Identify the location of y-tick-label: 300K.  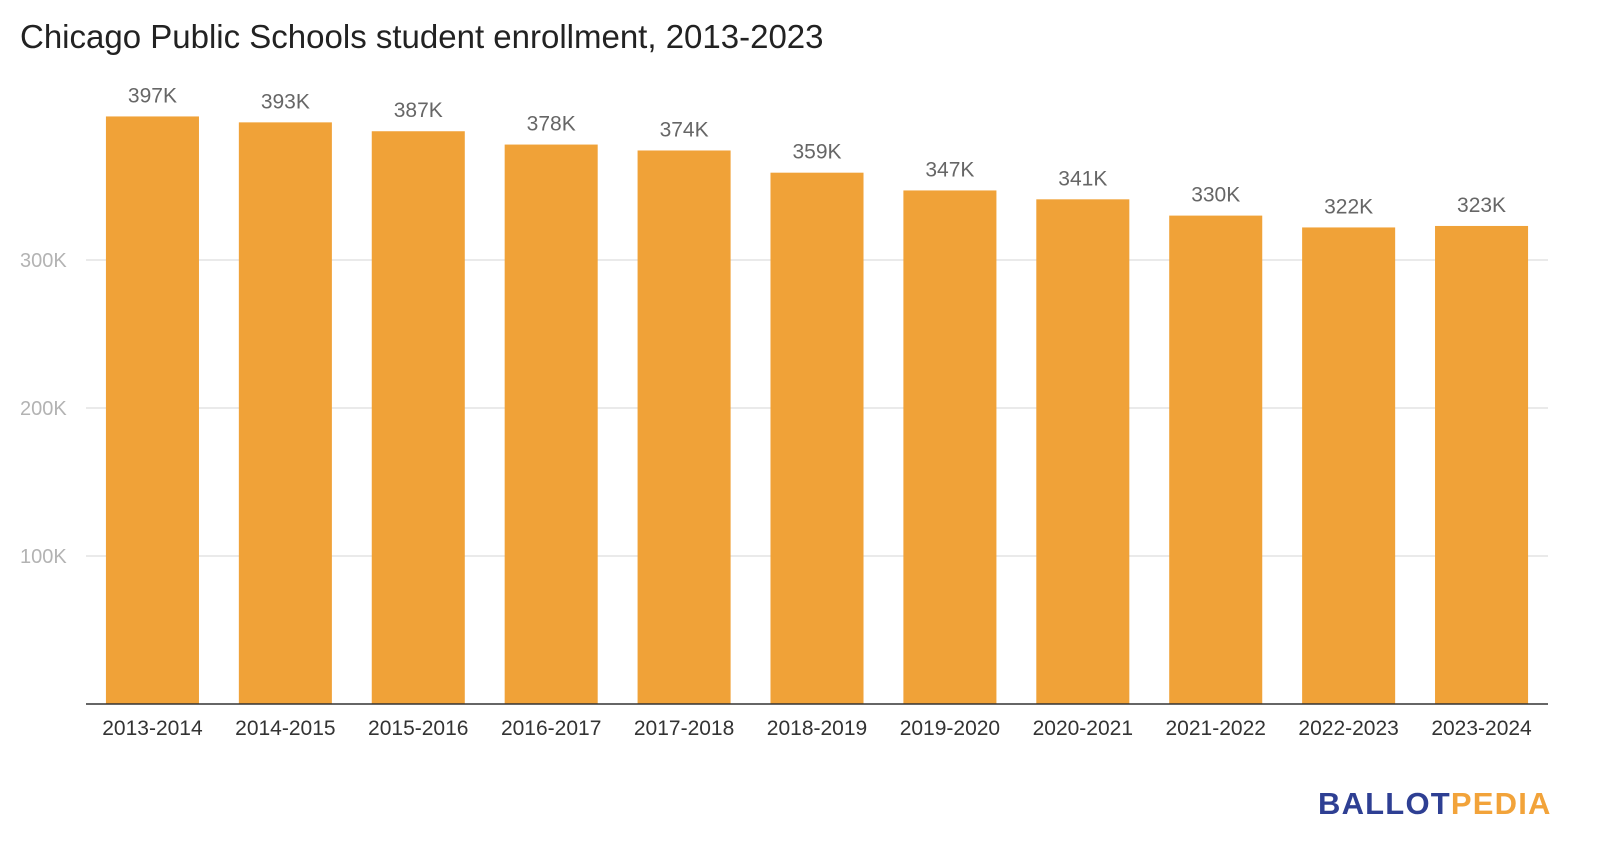
(43, 261).